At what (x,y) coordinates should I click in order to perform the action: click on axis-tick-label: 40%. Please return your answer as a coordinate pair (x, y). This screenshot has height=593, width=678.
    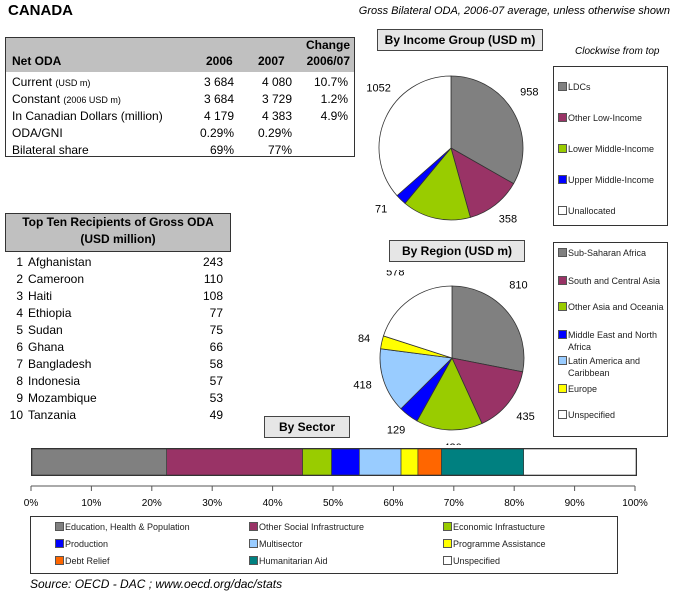
    Looking at the image, I should click on (273, 503).